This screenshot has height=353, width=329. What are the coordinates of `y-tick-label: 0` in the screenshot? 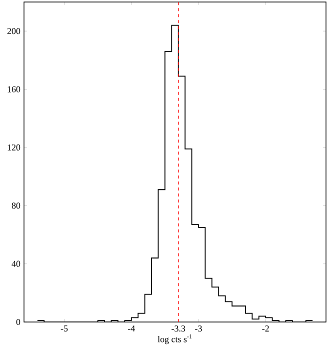 It's located at (18, 322).